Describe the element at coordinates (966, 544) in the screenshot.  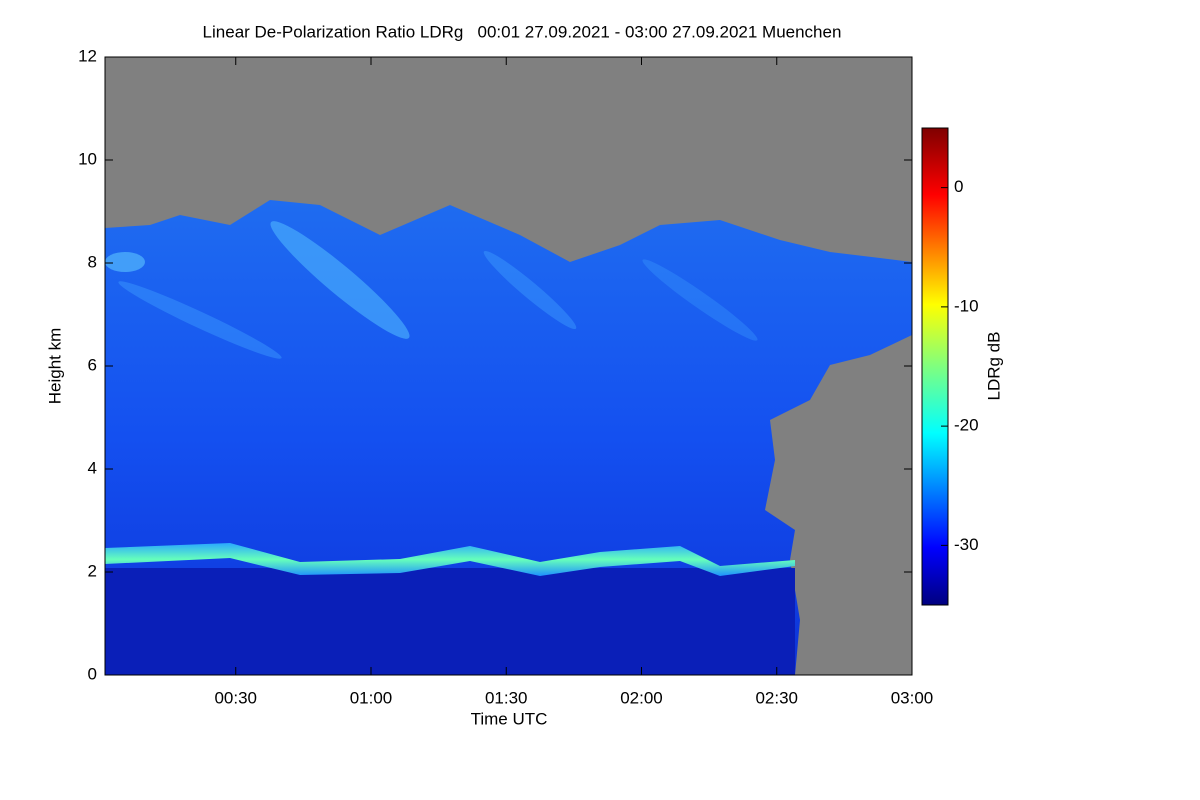
I see `colorbar-tick-label: -30` at that location.